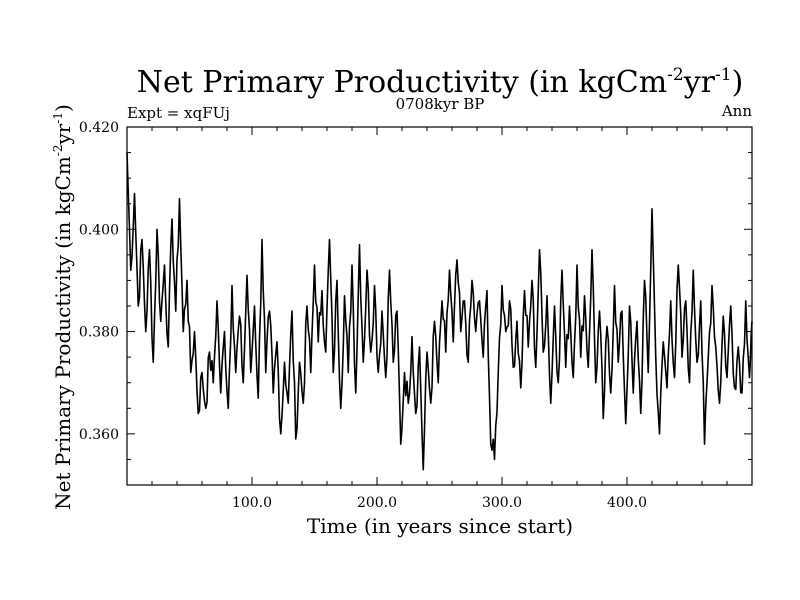 The height and width of the screenshot is (600, 800). What do you see at coordinates (377, 503) in the screenshot?
I see `x-tick-label: 200.0` at bounding box center [377, 503].